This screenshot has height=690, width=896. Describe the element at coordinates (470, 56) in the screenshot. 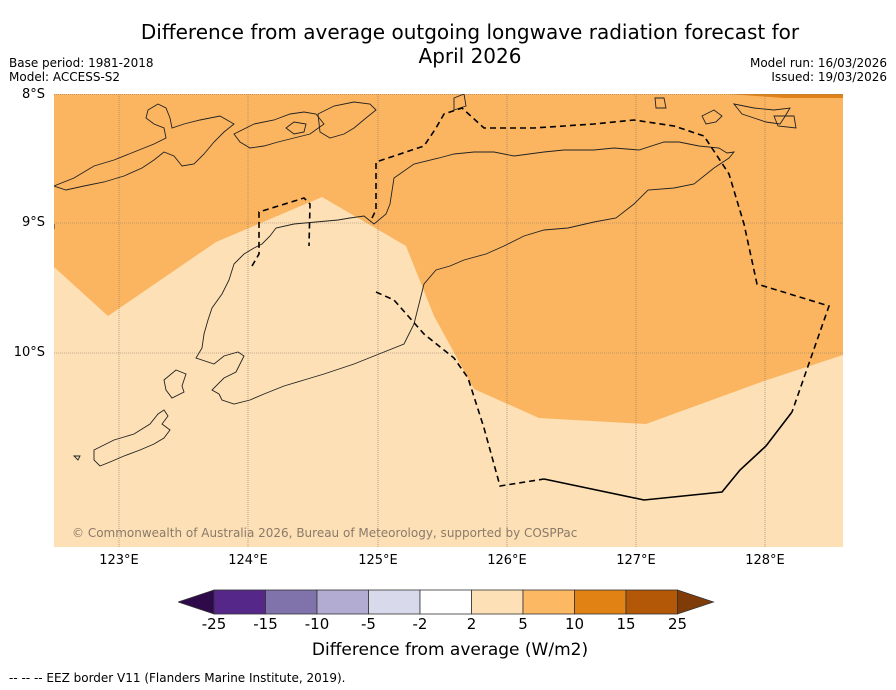

I see `title-line-2: April 2026` at that location.